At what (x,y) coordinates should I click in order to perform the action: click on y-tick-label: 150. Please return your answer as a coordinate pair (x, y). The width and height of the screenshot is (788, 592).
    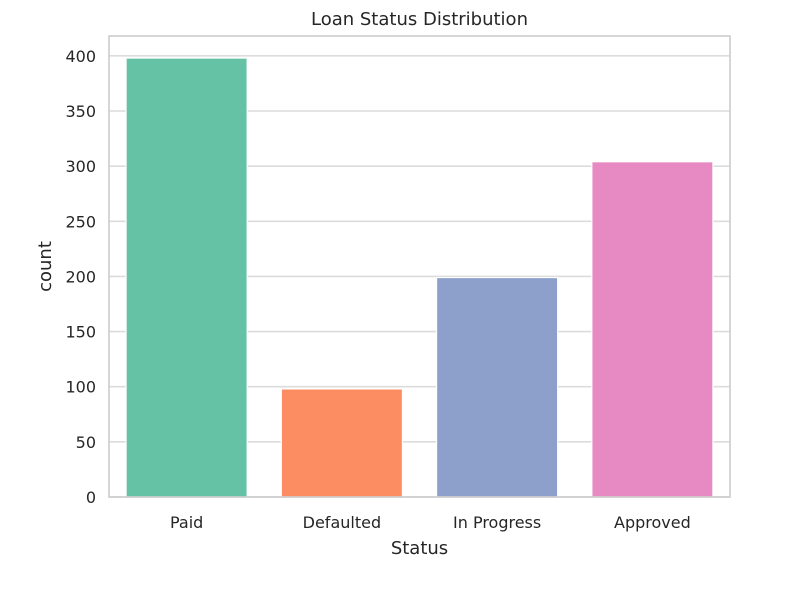
    Looking at the image, I should click on (80, 332).